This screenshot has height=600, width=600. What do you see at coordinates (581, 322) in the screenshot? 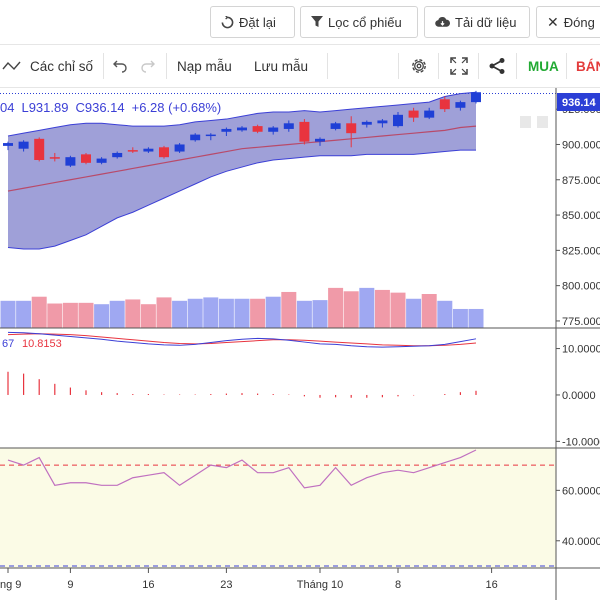
I see `price-tick-label: 775.000` at bounding box center [581, 322].